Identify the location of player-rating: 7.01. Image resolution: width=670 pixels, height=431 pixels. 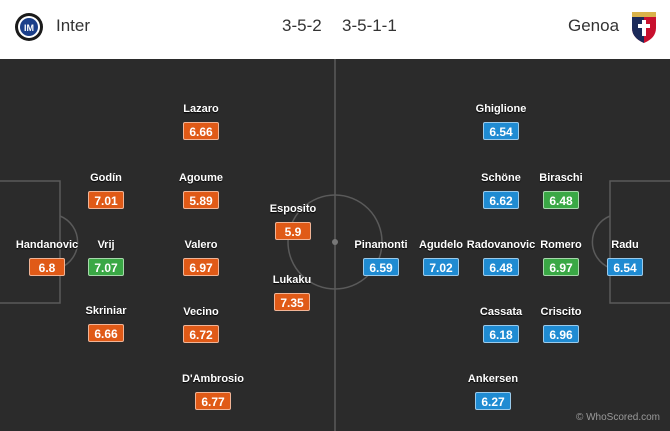
(106, 200).